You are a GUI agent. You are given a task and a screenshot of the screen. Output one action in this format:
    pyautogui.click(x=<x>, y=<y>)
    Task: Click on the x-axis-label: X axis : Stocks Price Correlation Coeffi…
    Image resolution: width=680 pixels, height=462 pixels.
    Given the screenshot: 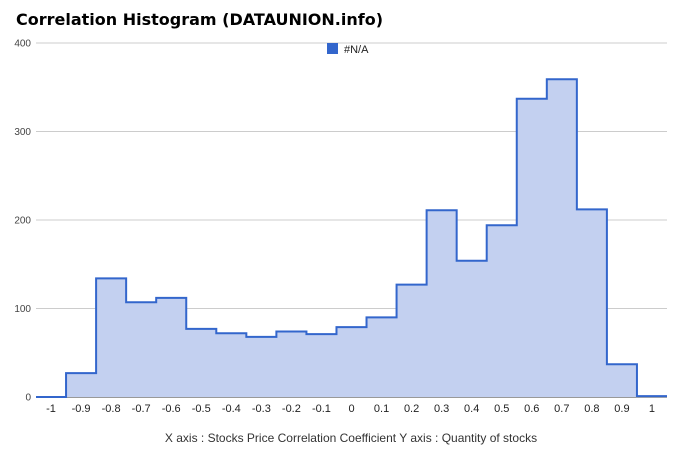 What is the action you would take?
    pyautogui.click(x=351, y=438)
    